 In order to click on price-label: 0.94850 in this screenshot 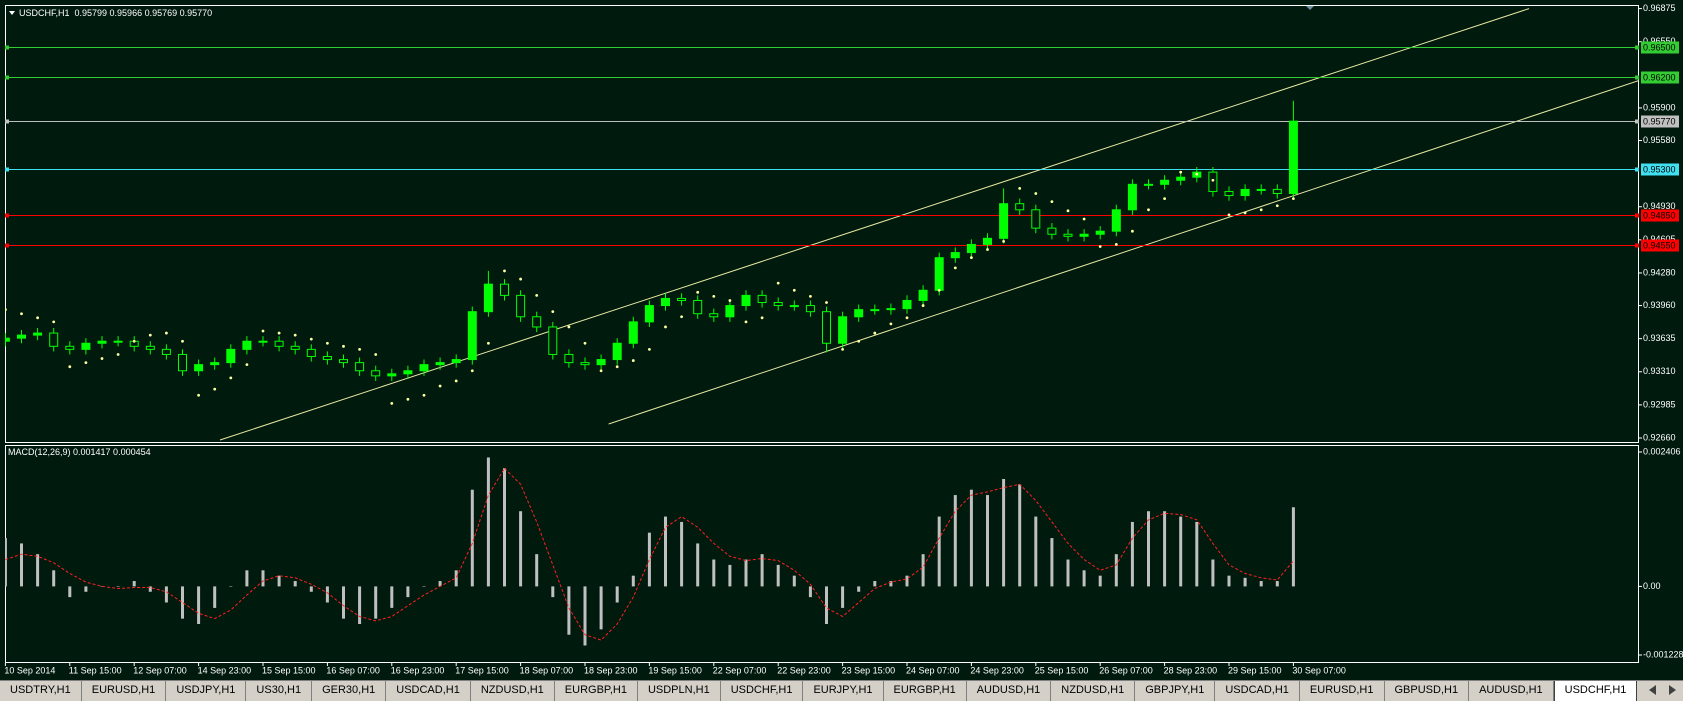, I will do `click(1659, 215)`.